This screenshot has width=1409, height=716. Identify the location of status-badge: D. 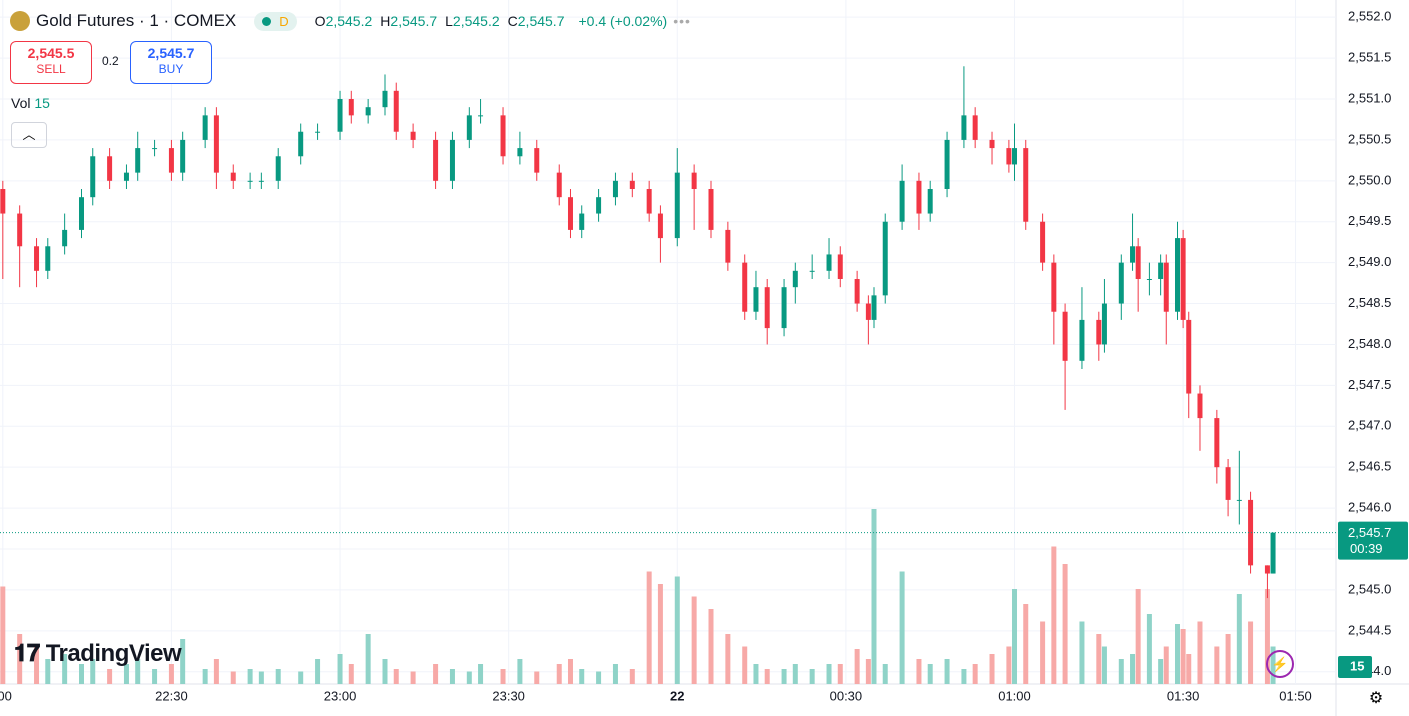
(284, 21).